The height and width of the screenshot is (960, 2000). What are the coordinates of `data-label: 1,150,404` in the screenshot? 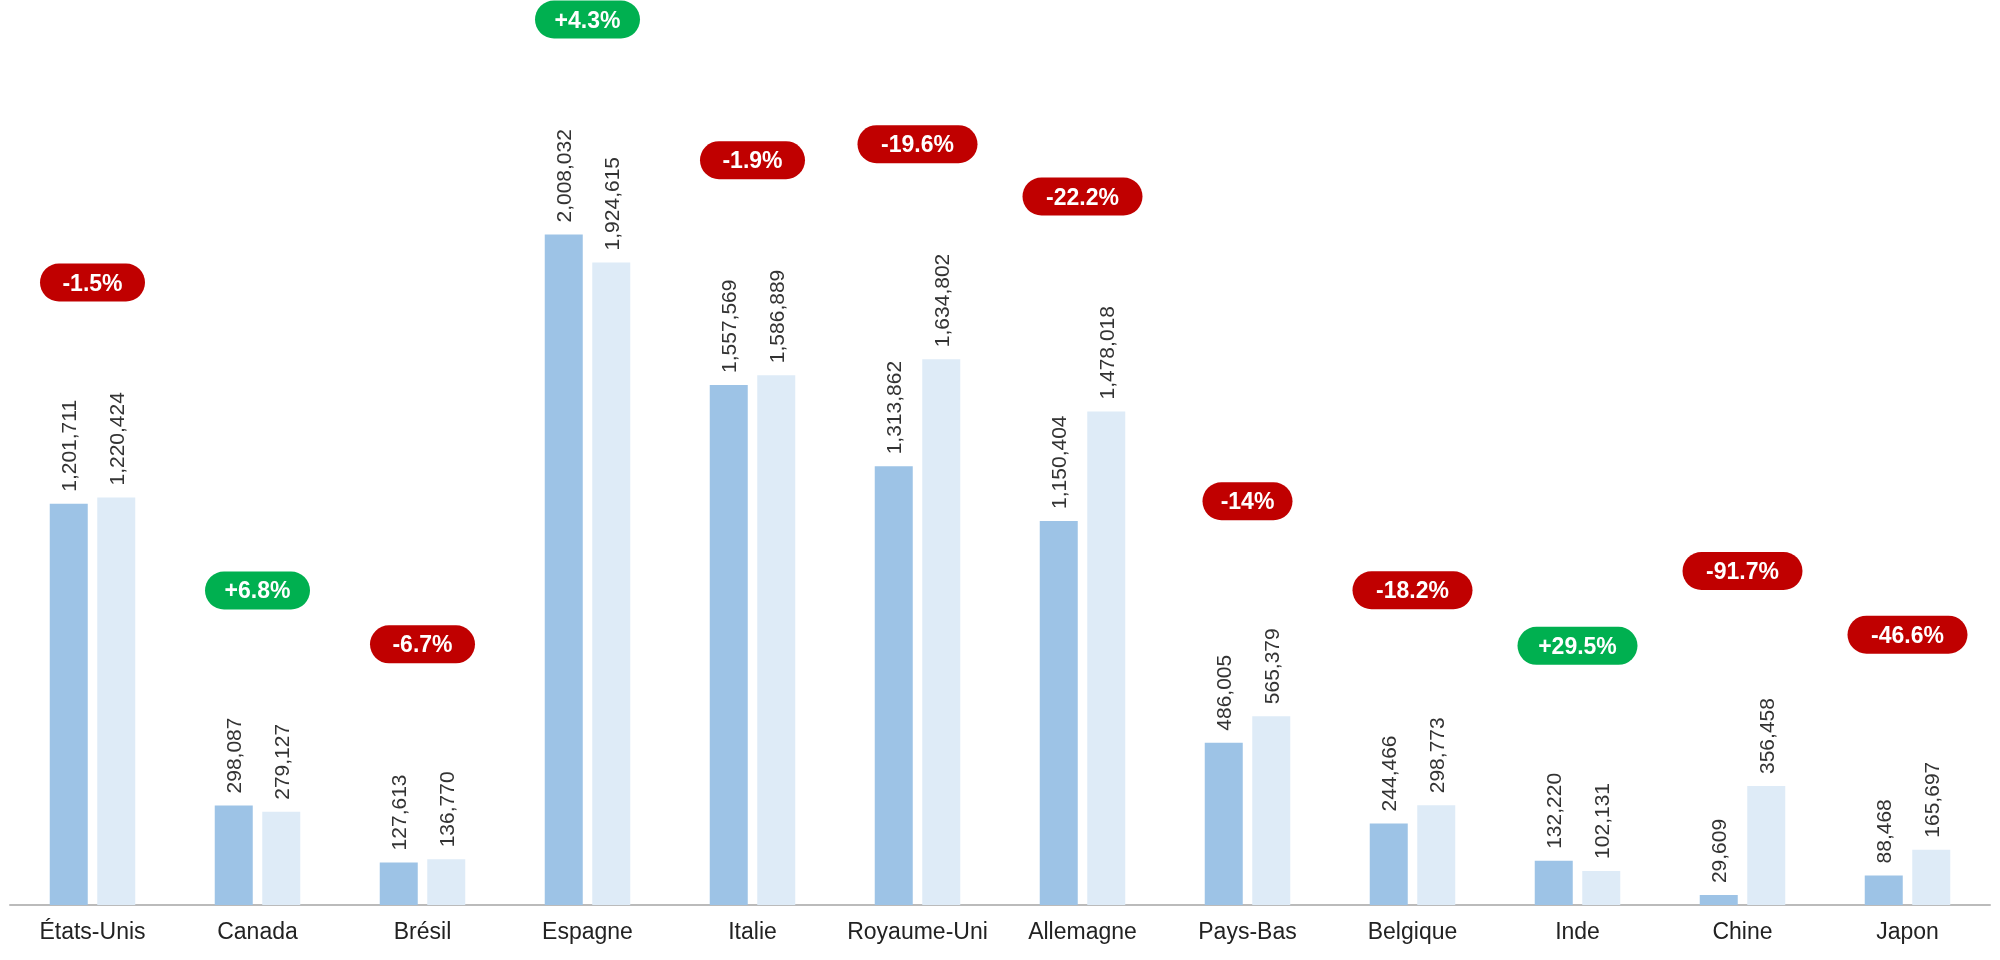 It's located at (1059, 462).